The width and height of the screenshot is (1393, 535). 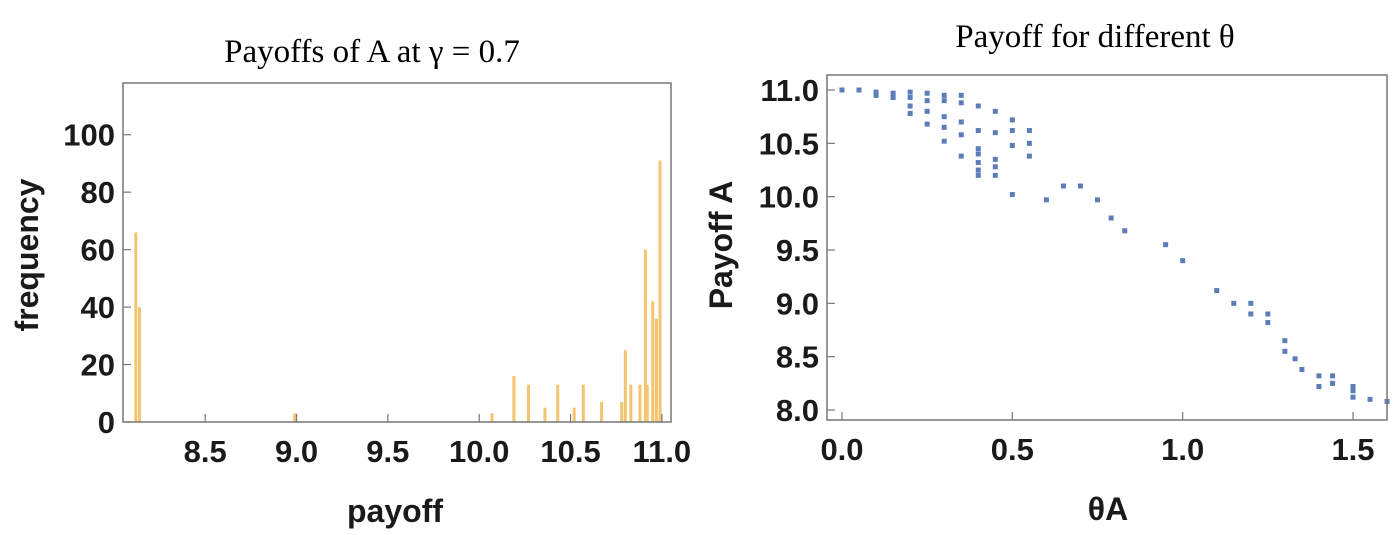 What do you see at coordinates (721, 245) in the screenshot?
I see `scatter-y-label: Payoff A` at bounding box center [721, 245].